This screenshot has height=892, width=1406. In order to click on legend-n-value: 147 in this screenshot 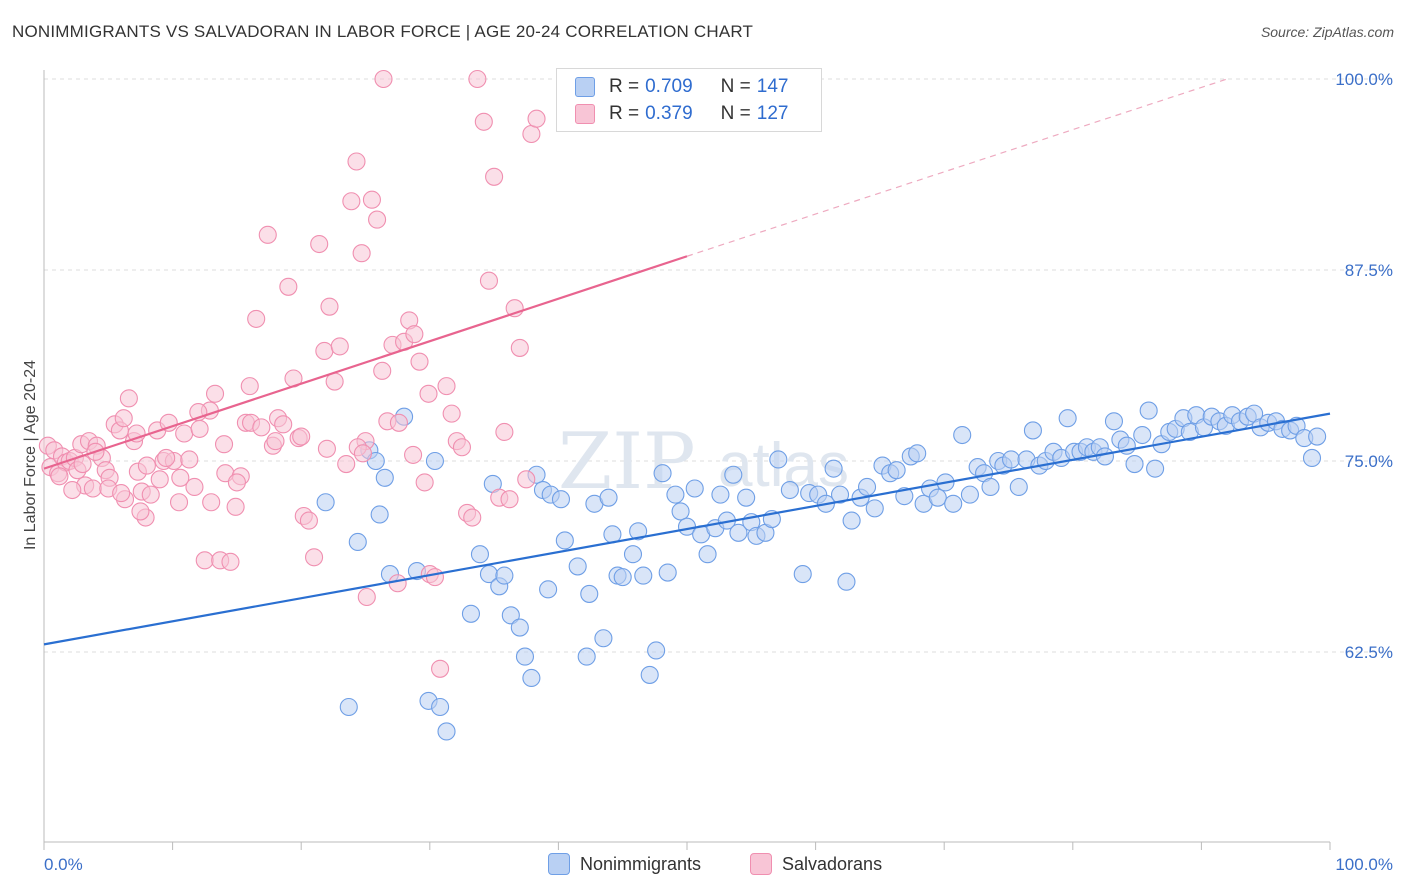, I will do `click(772, 86)`.